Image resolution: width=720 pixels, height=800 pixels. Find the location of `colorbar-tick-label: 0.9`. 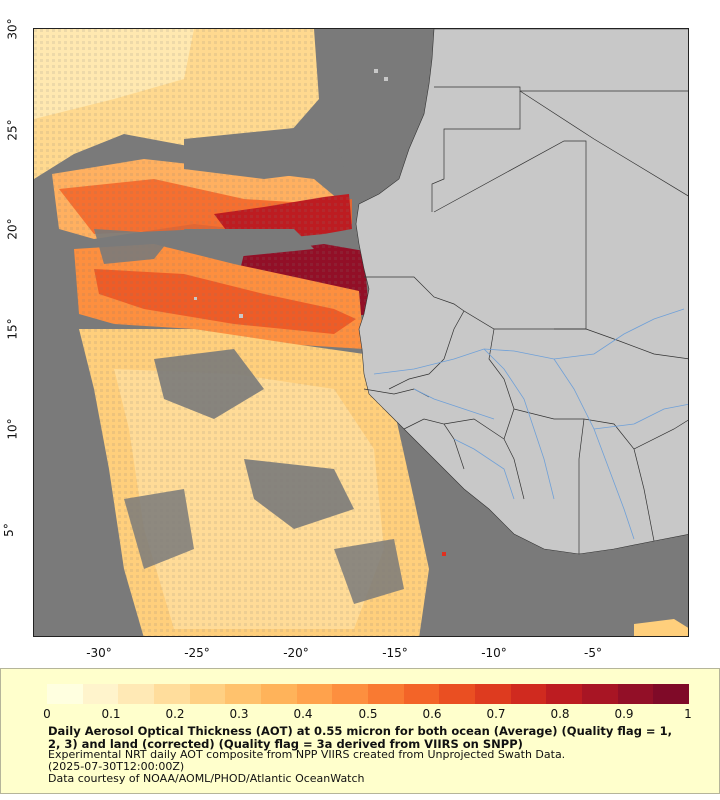

colorbar-tick-label: 0.9 is located at coordinates (624, 714).